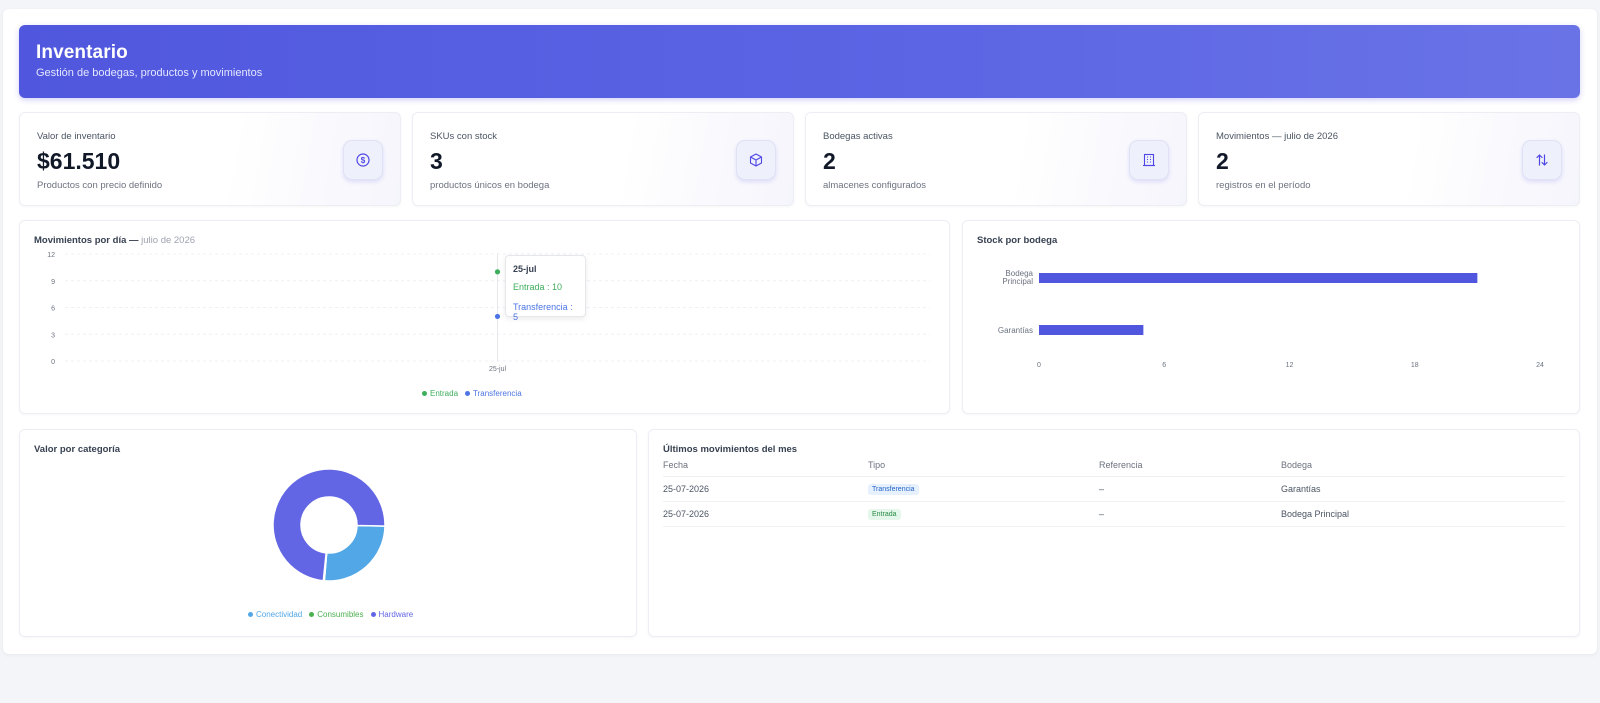 The width and height of the screenshot is (1600, 703). I want to click on legend-item-transferencia: Transferencia, so click(493, 393).